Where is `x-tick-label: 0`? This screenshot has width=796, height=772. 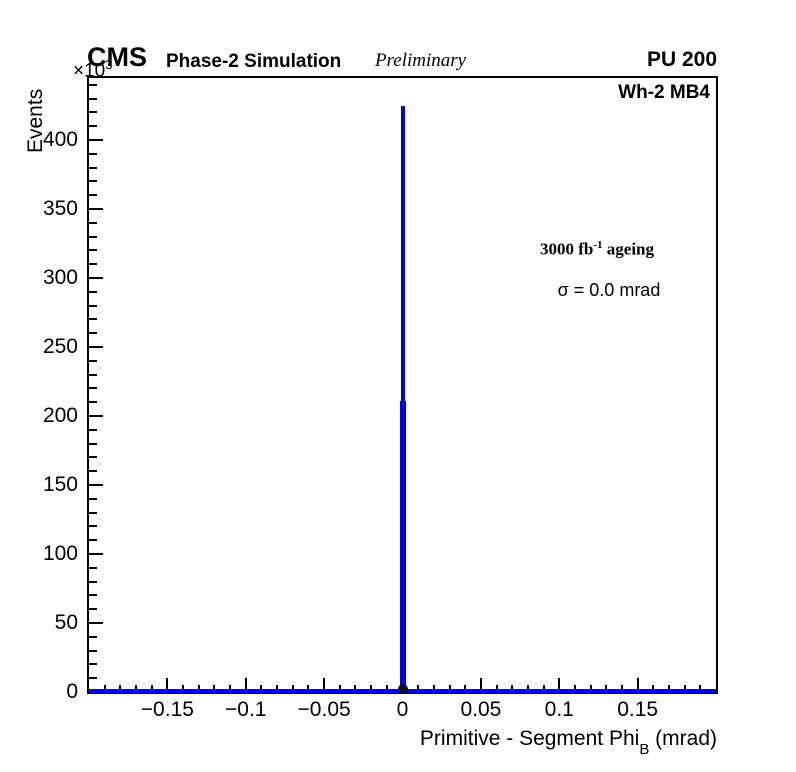 x-tick-label: 0 is located at coordinates (402, 709).